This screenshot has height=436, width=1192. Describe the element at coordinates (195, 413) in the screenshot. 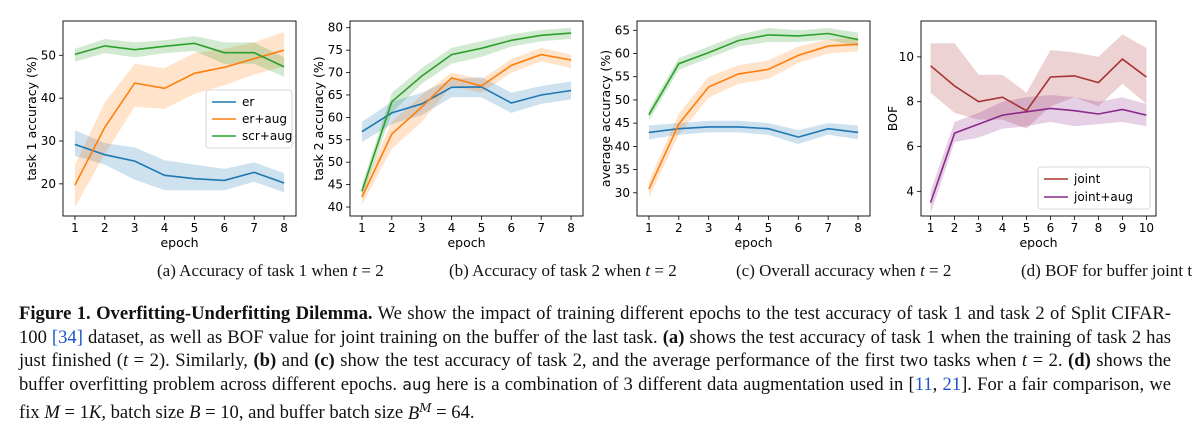

I see `caption-math: B` at that location.